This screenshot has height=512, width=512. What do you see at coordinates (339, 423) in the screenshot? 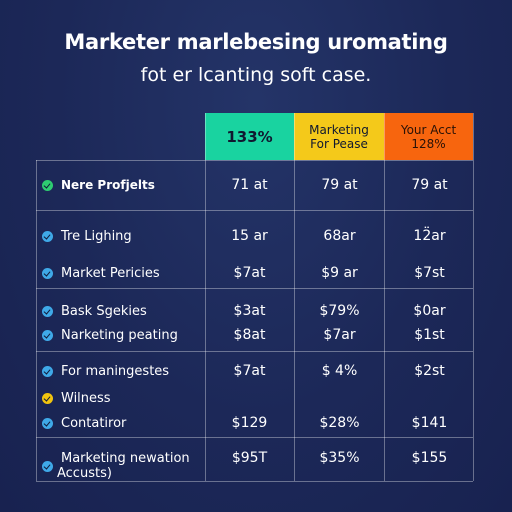
I see `table-cell-c2: $28%` at bounding box center [339, 423].